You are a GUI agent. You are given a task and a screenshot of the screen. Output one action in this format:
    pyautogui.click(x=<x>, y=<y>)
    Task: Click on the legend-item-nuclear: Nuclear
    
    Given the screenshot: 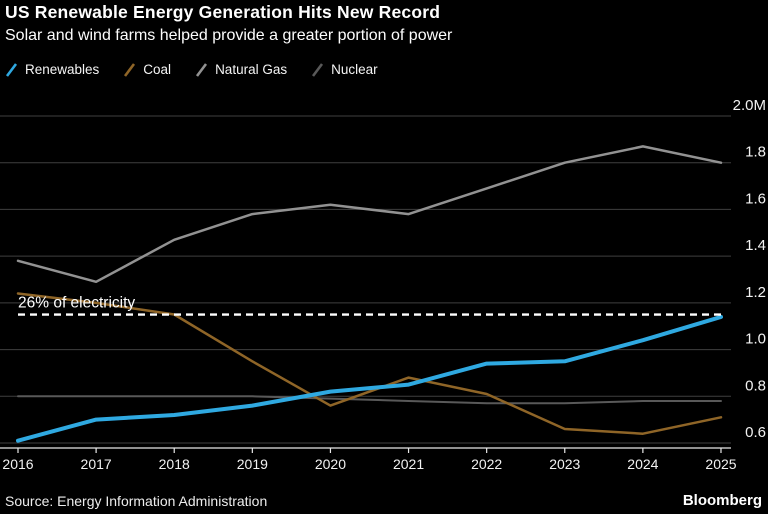 What is the action you would take?
    pyautogui.click(x=344, y=69)
    